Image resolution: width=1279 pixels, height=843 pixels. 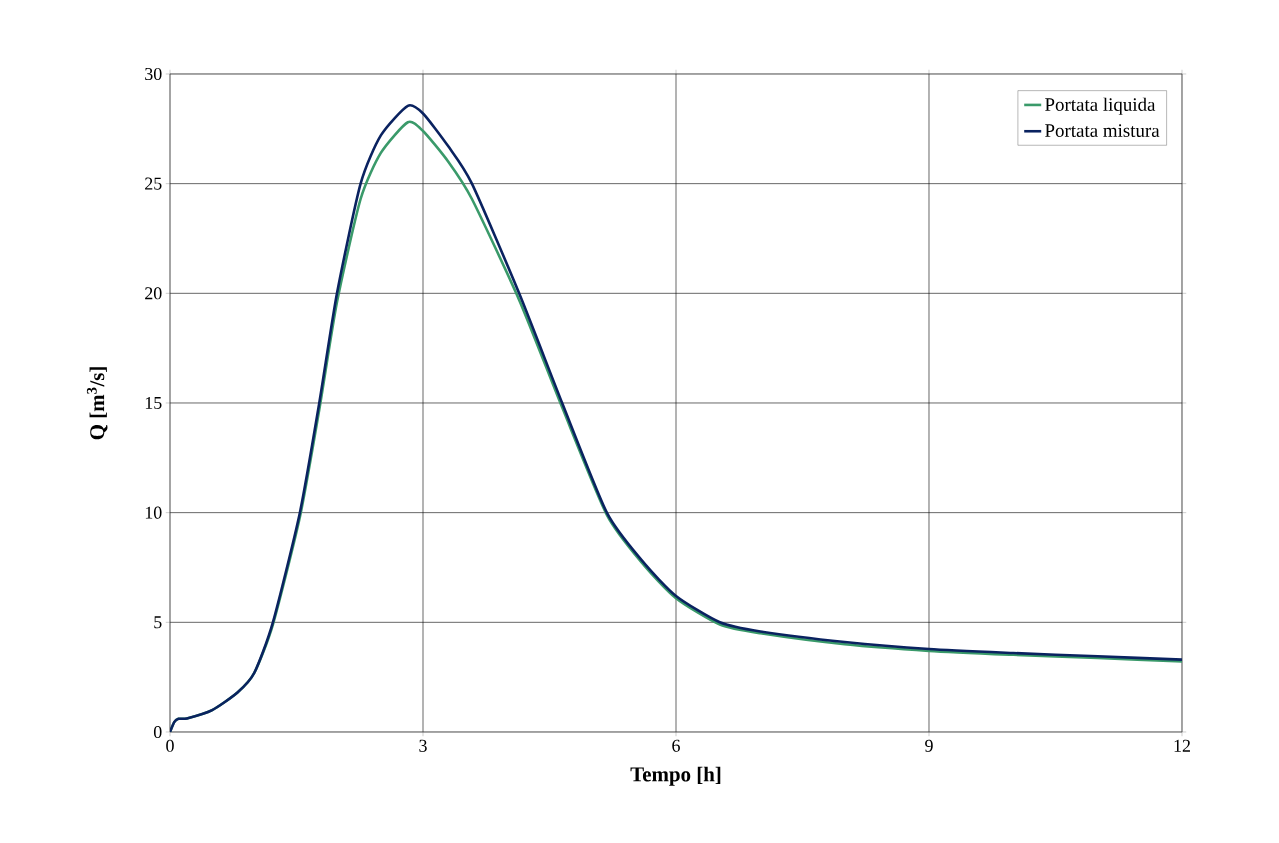 I want to click on legend-label: Portata mistura, so click(x=1102, y=130).